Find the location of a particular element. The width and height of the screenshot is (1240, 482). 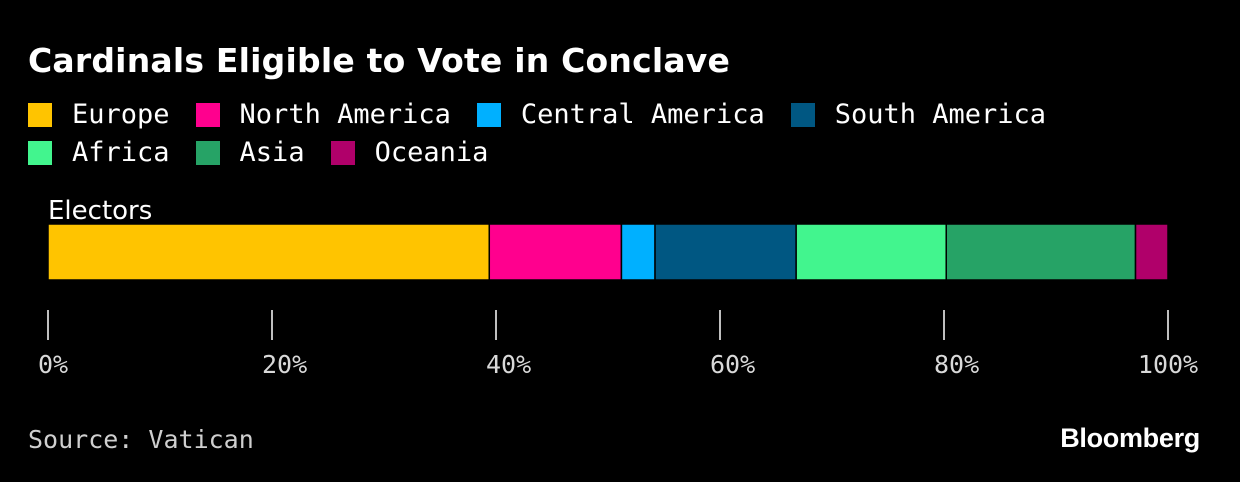

x-tick-label-60: 60% is located at coordinates (732, 364).